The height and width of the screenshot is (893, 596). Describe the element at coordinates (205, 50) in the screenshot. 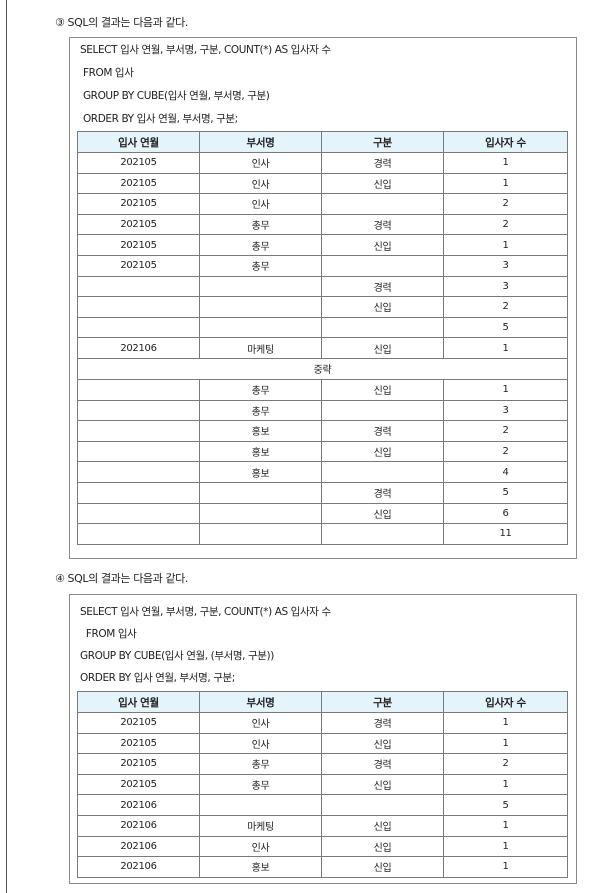

I see `q3-sql-line-1: SELECT 입사 연월, 부서명, 구분, COUNT(*) AS 입사자 수` at that location.